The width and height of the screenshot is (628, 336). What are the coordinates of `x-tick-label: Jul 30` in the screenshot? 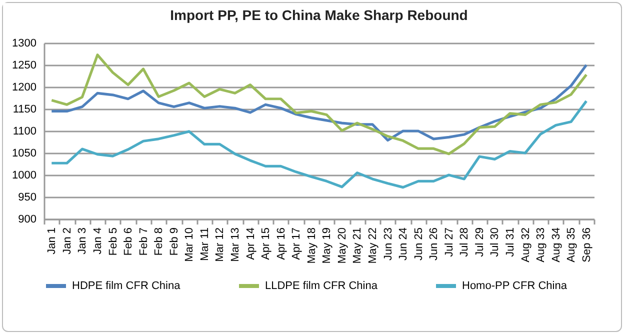 It's located at (495, 242).